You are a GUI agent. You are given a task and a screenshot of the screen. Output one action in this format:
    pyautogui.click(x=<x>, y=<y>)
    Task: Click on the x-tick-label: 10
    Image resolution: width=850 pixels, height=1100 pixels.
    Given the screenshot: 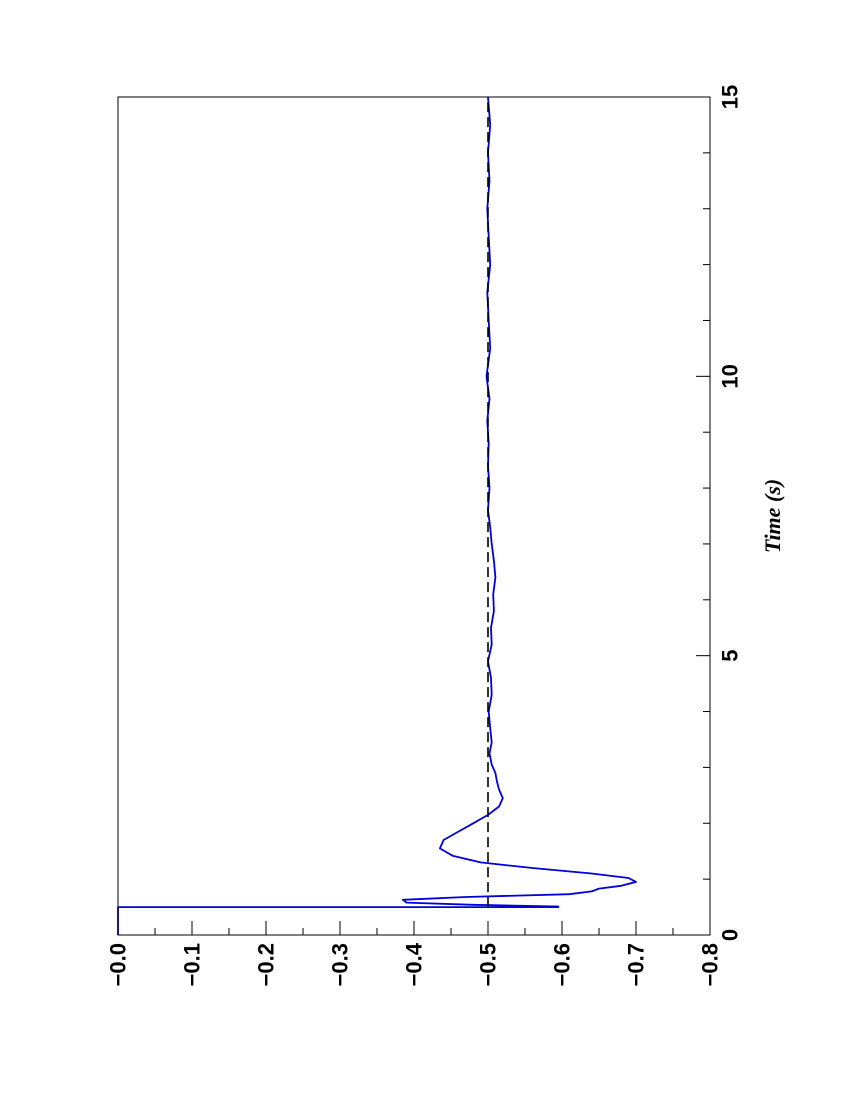 What is the action you would take?
    pyautogui.click(x=730, y=376)
    